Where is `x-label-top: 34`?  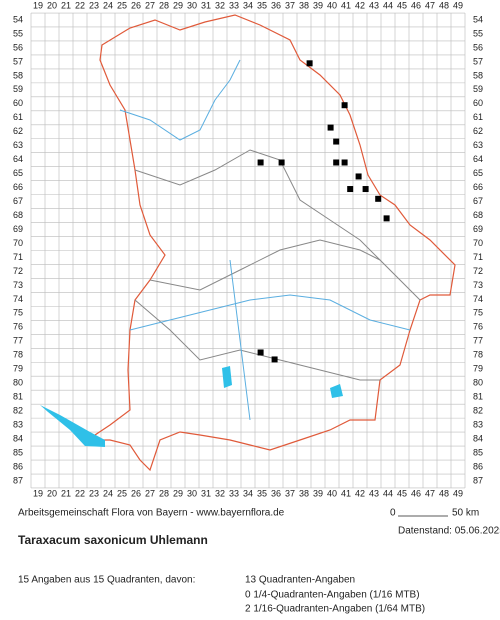
x-label-top: 34 is located at coordinates (248, 5).